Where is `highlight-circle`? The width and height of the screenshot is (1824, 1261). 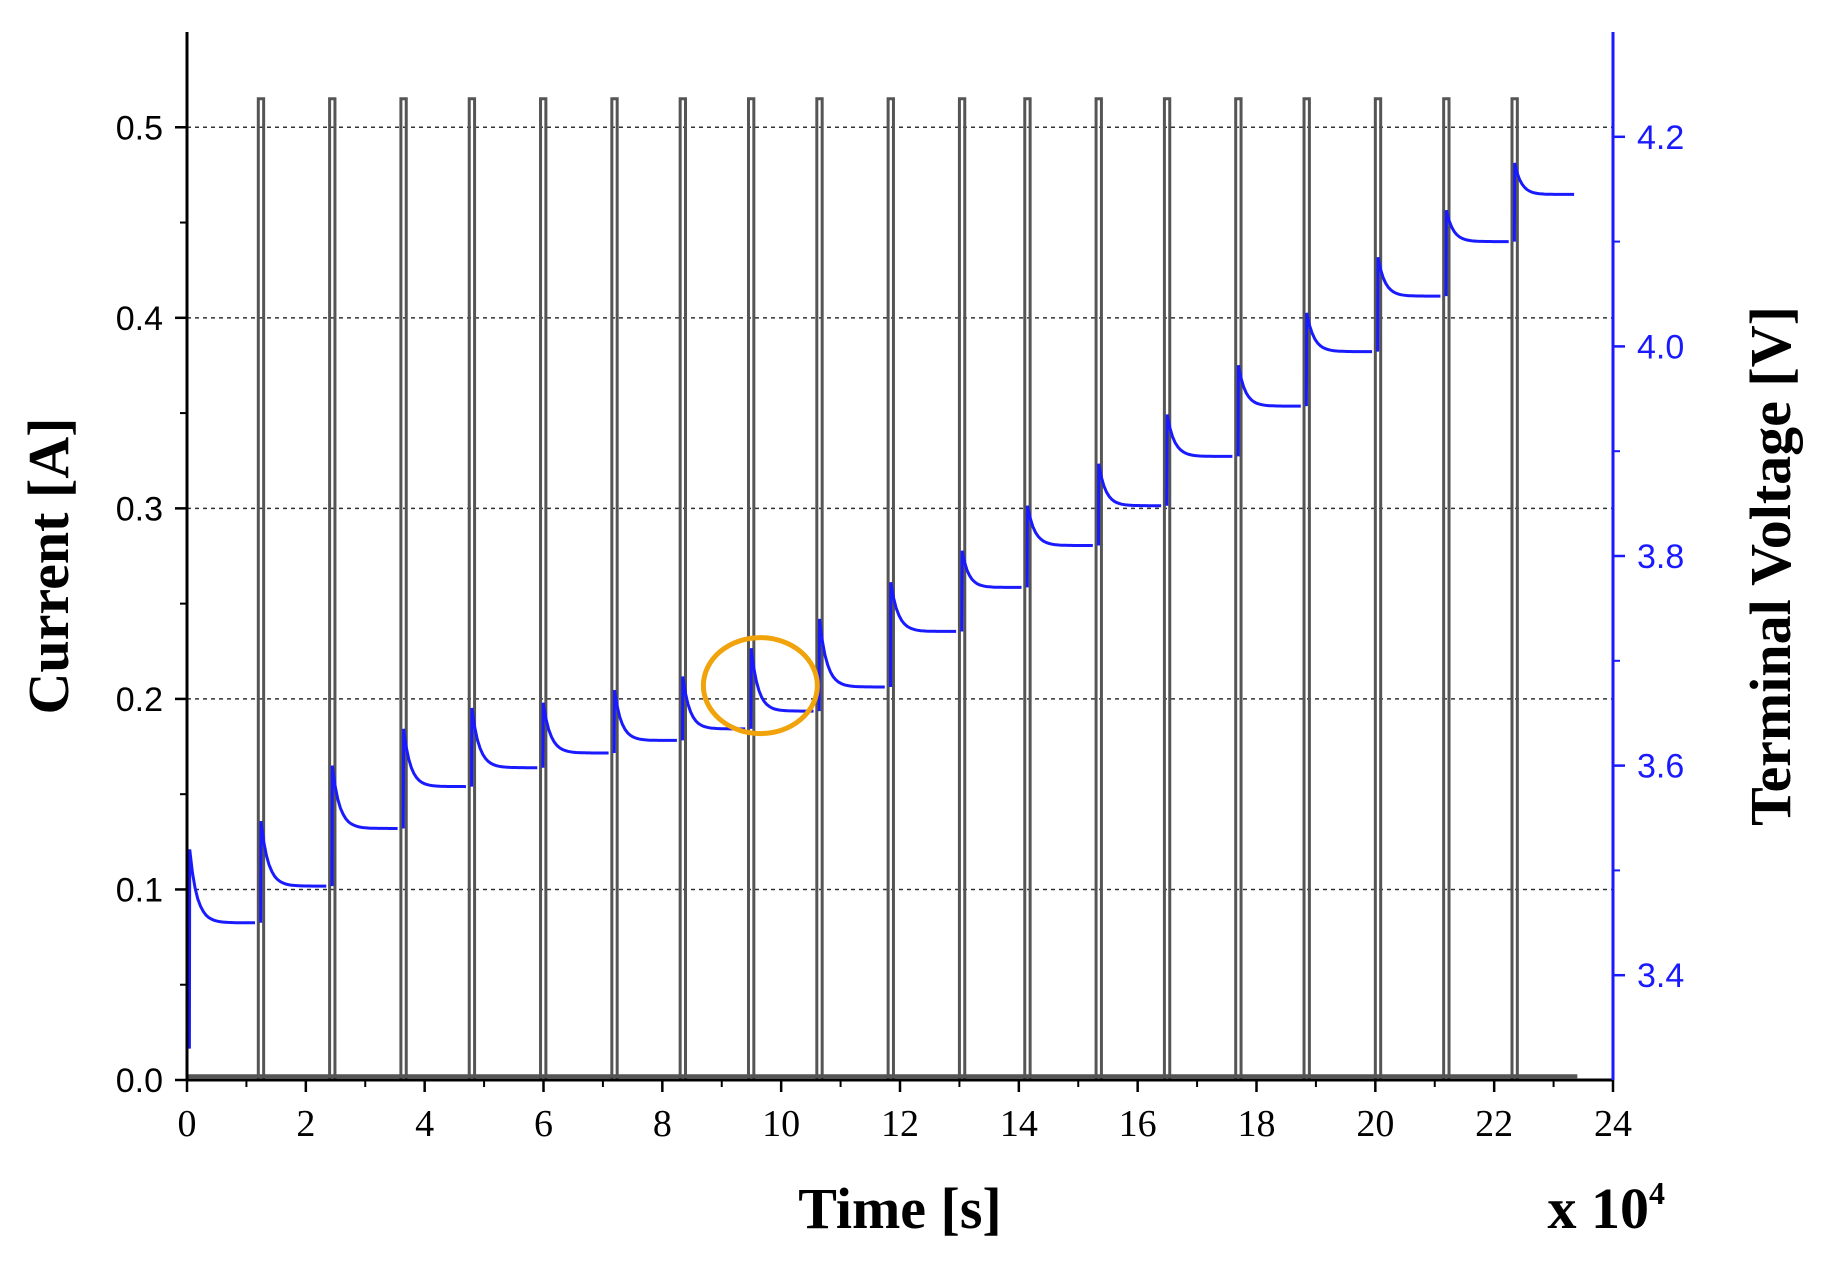 highlight-circle is located at coordinates (760, 686).